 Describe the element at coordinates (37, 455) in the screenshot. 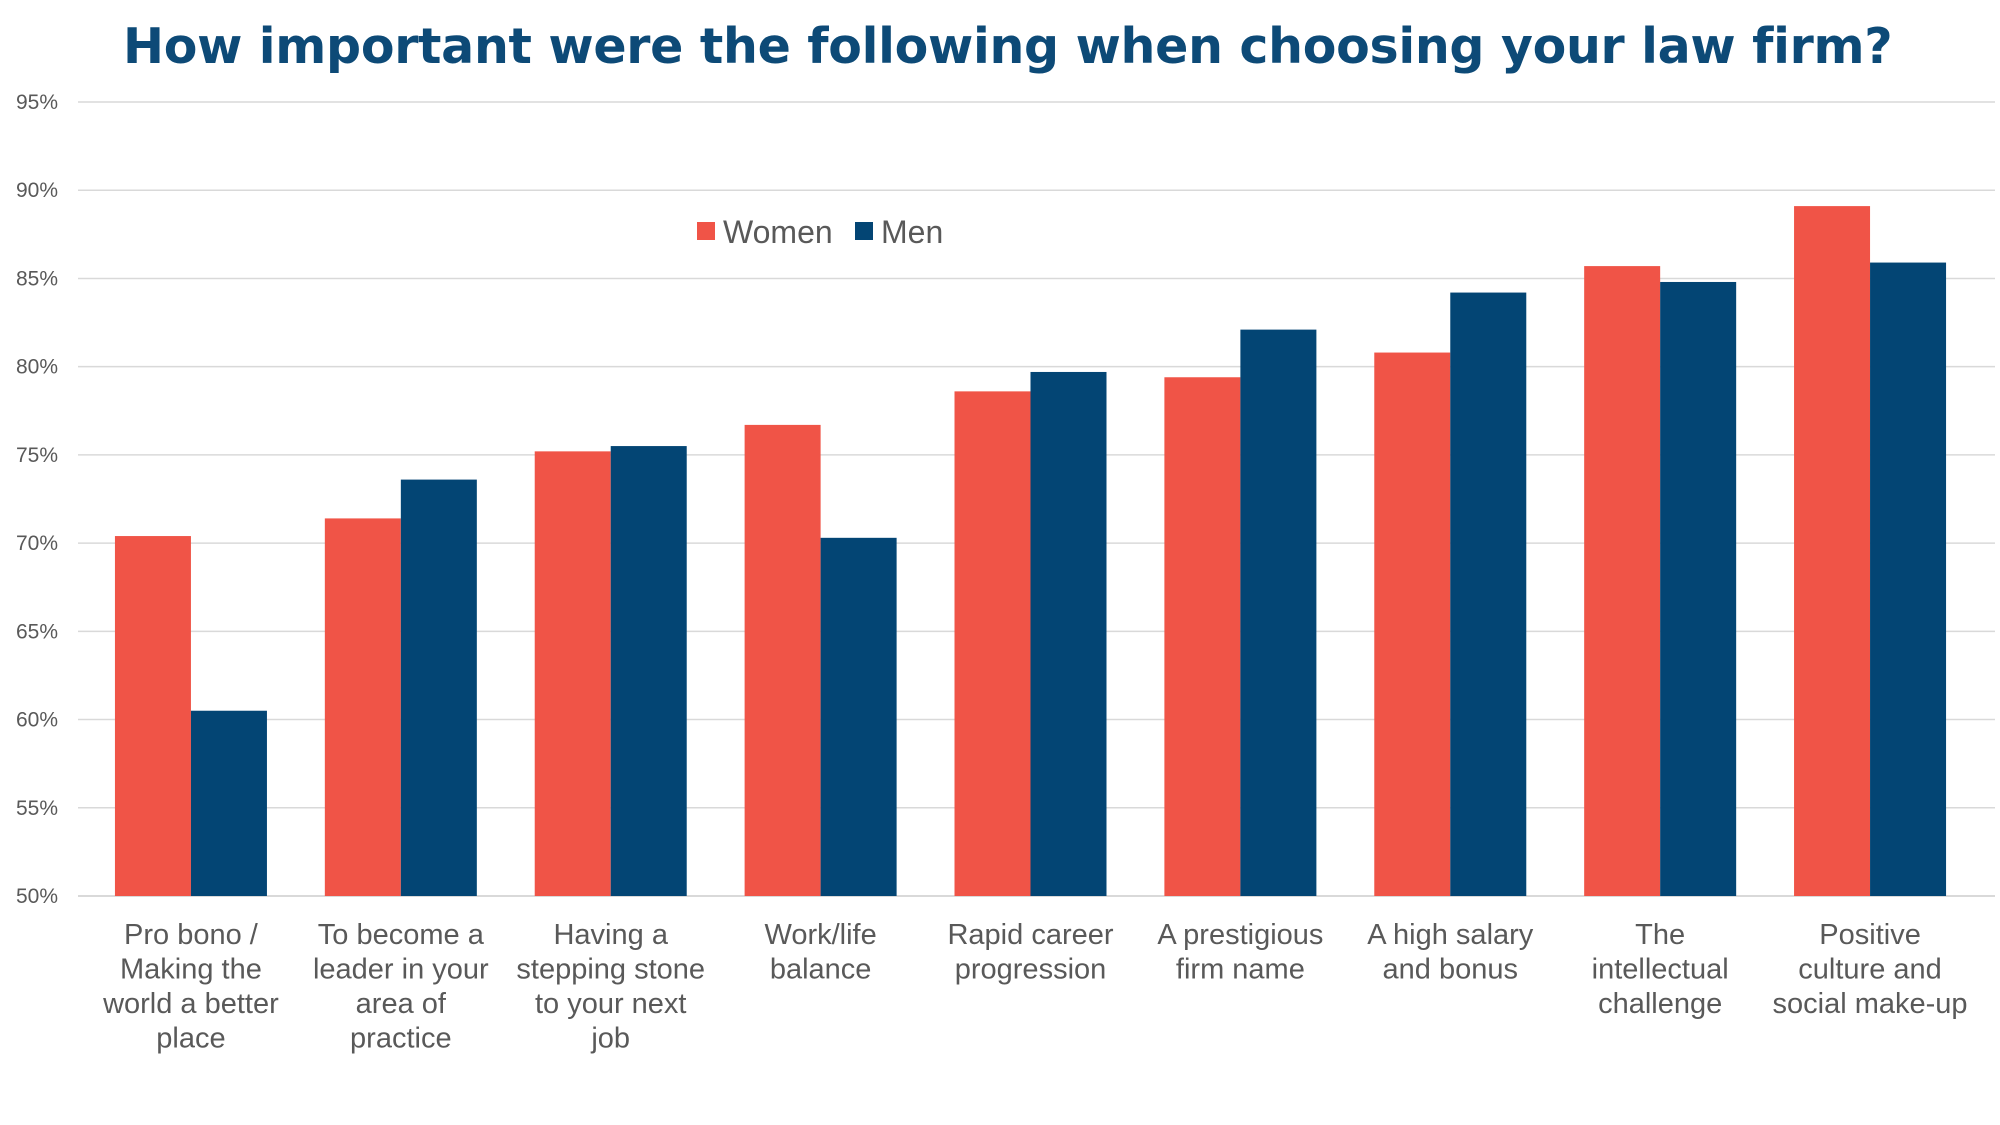

I see `y-tick-label-75: 75%` at that location.